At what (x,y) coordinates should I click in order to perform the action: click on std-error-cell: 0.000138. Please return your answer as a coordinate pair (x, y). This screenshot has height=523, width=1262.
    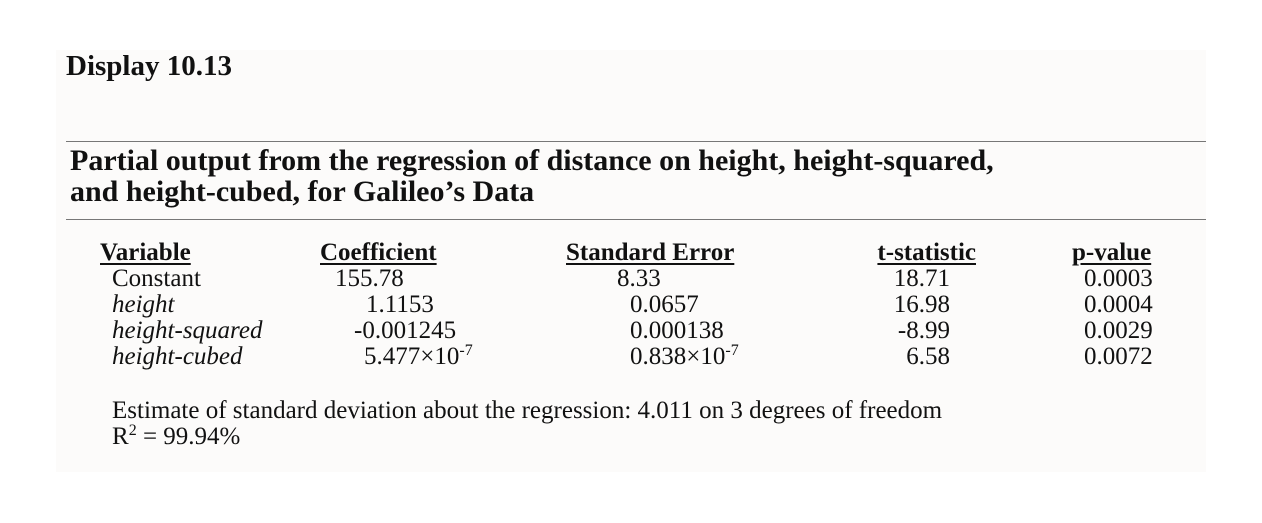
    Looking at the image, I should click on (677, 330).